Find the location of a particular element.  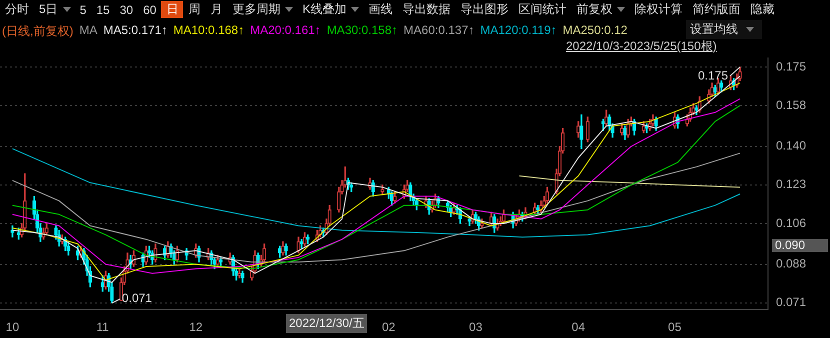

text: 导出数据 is located at coordinates (426, 9).